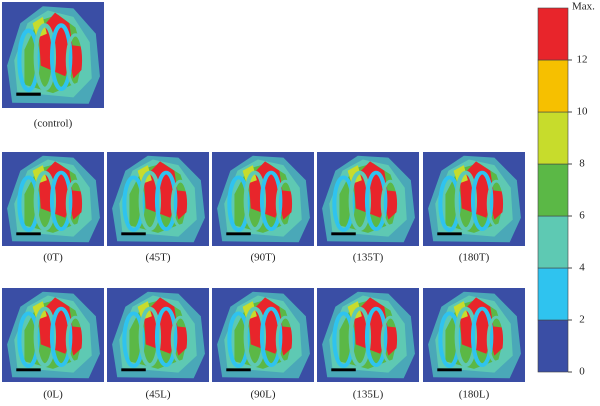 The width and height of the screenshot is (600, 406). What do you see at coordinates (582, 164) in the screenshot?
I see `colorbar-tick-label: 8` at bounding box center [582, 164].